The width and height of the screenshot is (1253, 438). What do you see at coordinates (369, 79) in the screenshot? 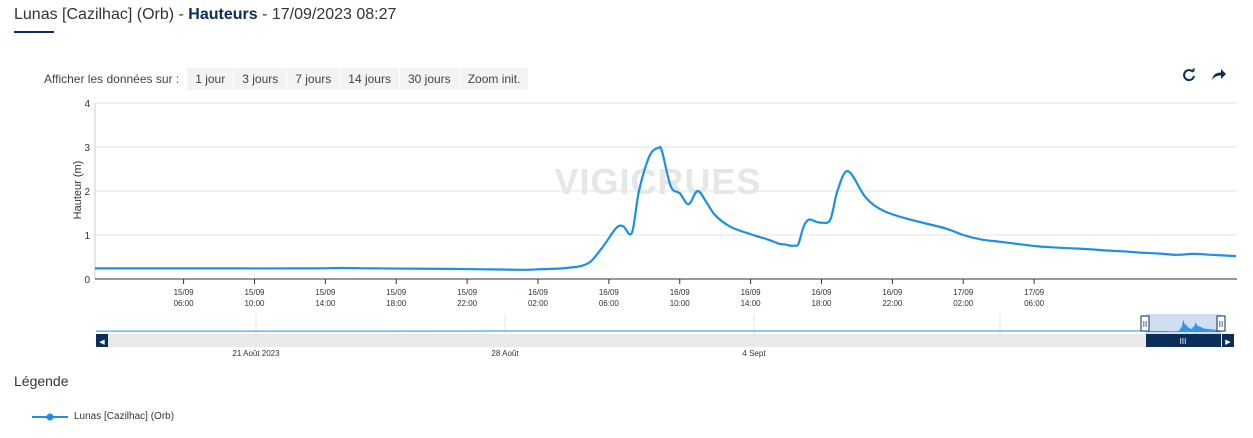
I see `range-14-days-button: 14 jours` at bounding box center [369, 79].